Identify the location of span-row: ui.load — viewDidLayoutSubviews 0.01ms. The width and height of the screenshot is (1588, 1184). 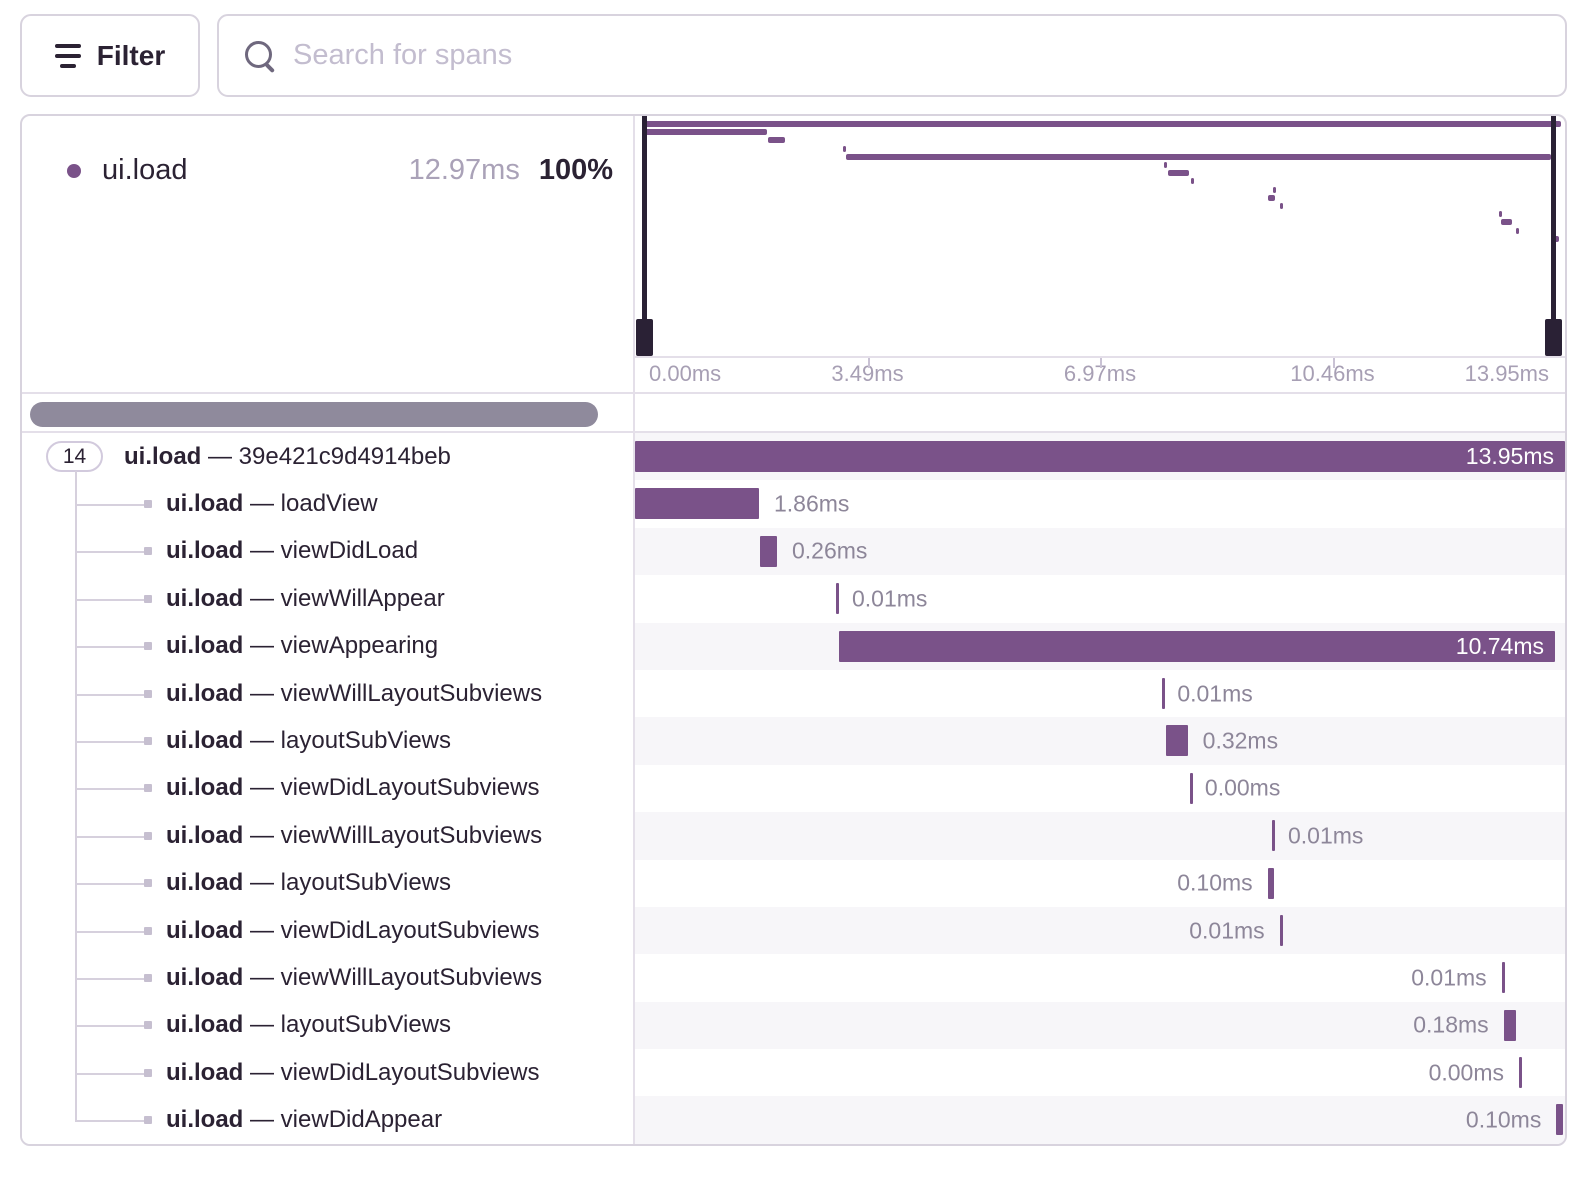
(793, 930).